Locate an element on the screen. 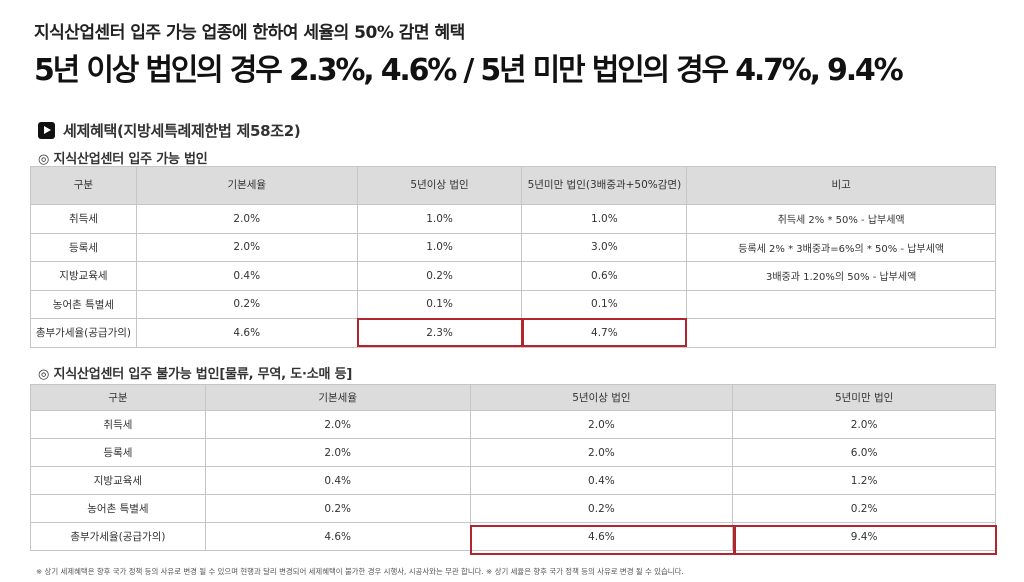 This screenshot has width=1024, height=582. table2-caption: ◎ 지식산업센터 입주 불가능 법인[물류, 무역, 도·소매 등] is located at coordinates (195, 374).